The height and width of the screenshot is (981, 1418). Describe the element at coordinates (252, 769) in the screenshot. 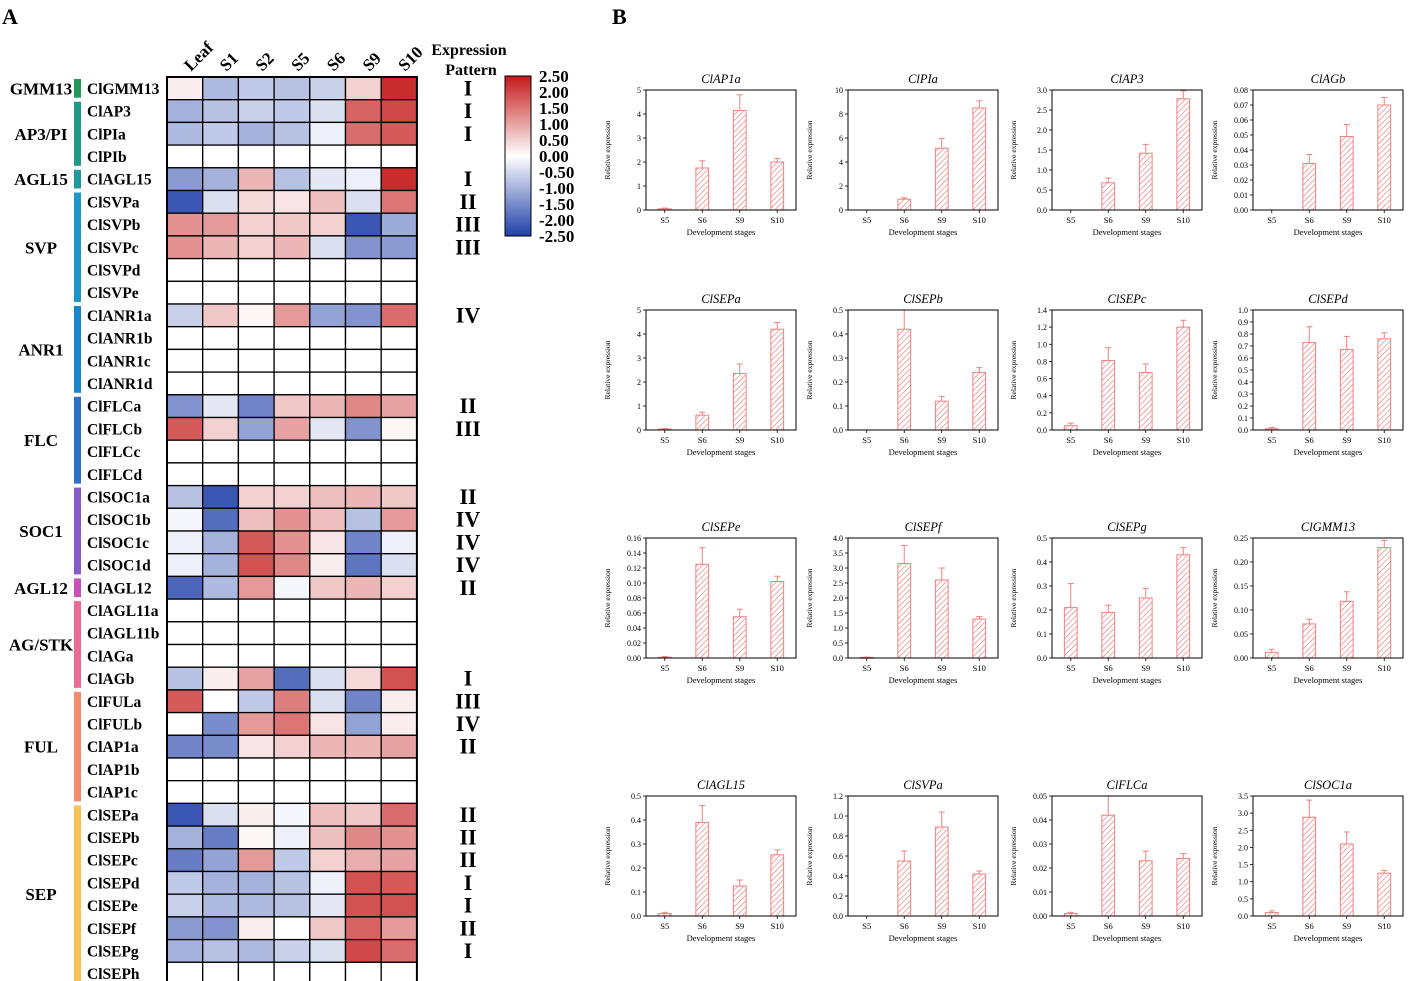

I see `heatmap-row: ClAP1b` at that location.